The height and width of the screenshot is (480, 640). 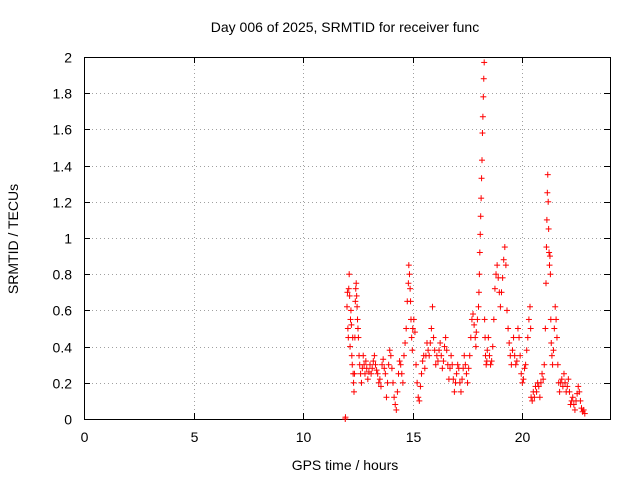 What do you see at coordinates (85, 437) in the screenshot?
I see `x-tick-label: 0` at bounding box center [85, 437].